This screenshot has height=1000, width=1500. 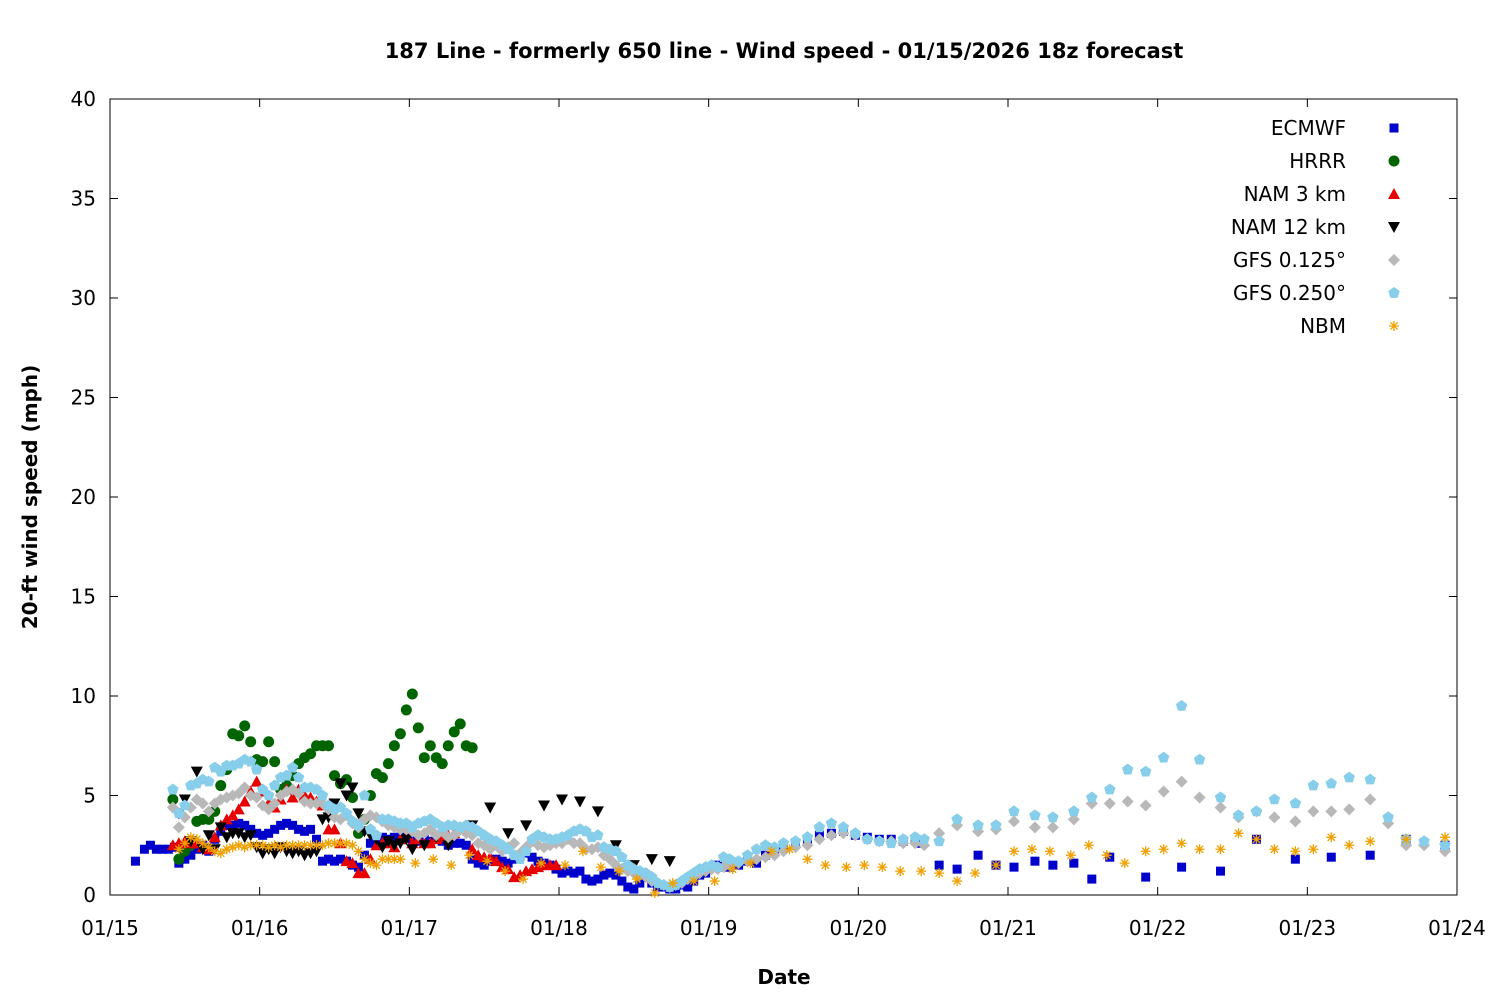 I want to click on legend-label: NAM 3 km, so click(x=1295, y=194).